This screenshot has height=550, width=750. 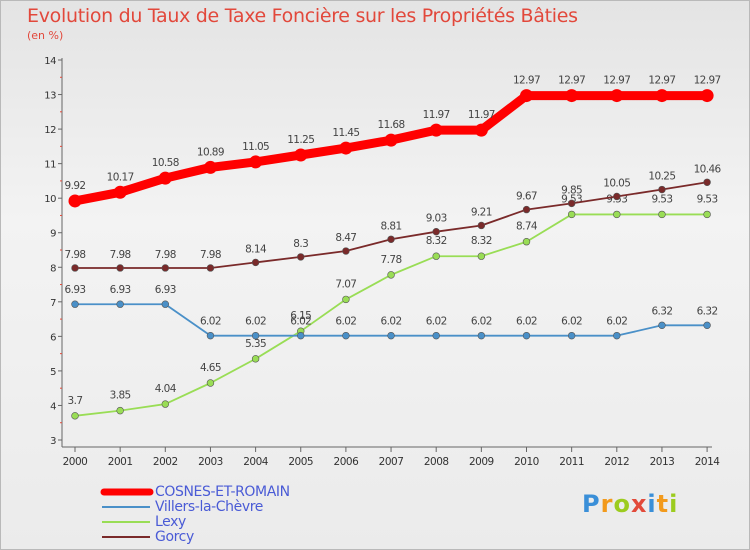 What do you see at coordinates (347, 462) in the screenshot?
I see `x-tick-label: 2006` at bounding box center [347, 462].